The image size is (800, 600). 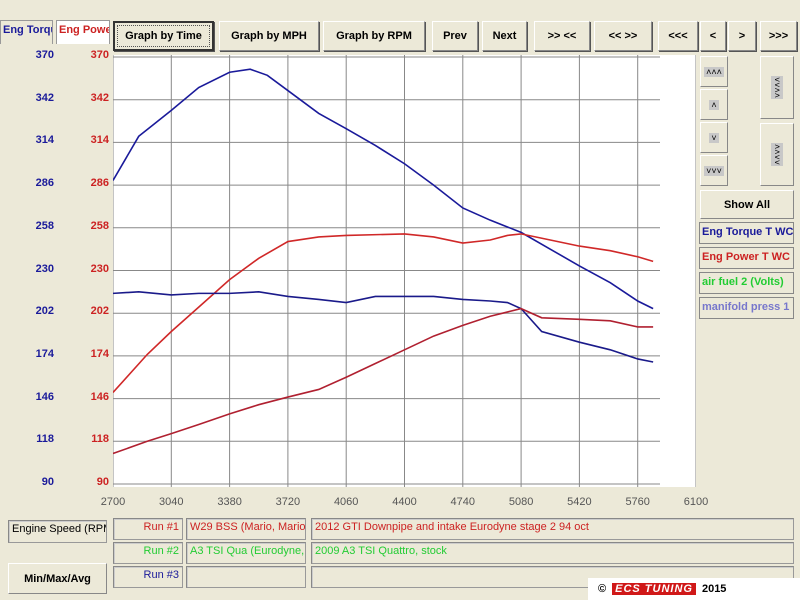 I want to click on x-tick-label: 4060, so click(x=346, y=502).